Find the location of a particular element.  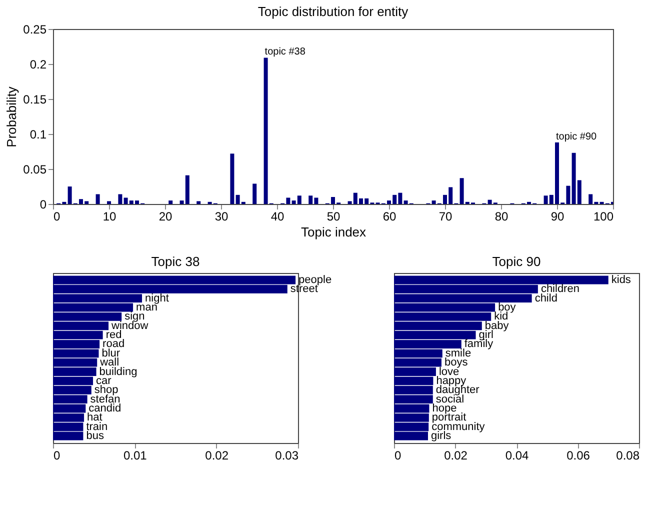

y-tick-label: 0.1 is located at coordinates (38, 135).